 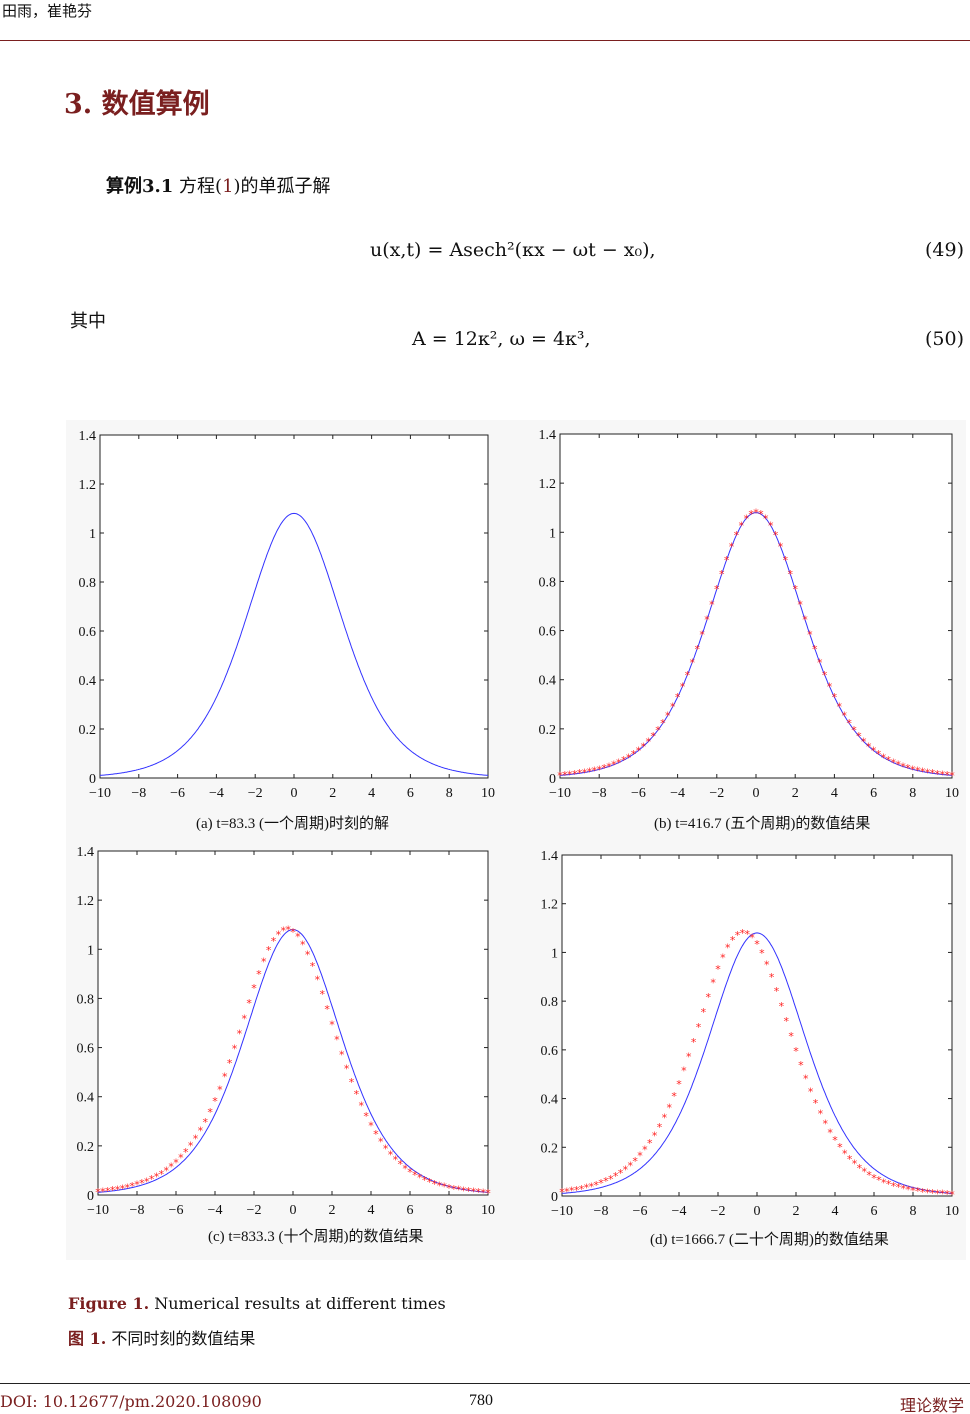 I want to click on plot-area, so click(x=293, y=1023).